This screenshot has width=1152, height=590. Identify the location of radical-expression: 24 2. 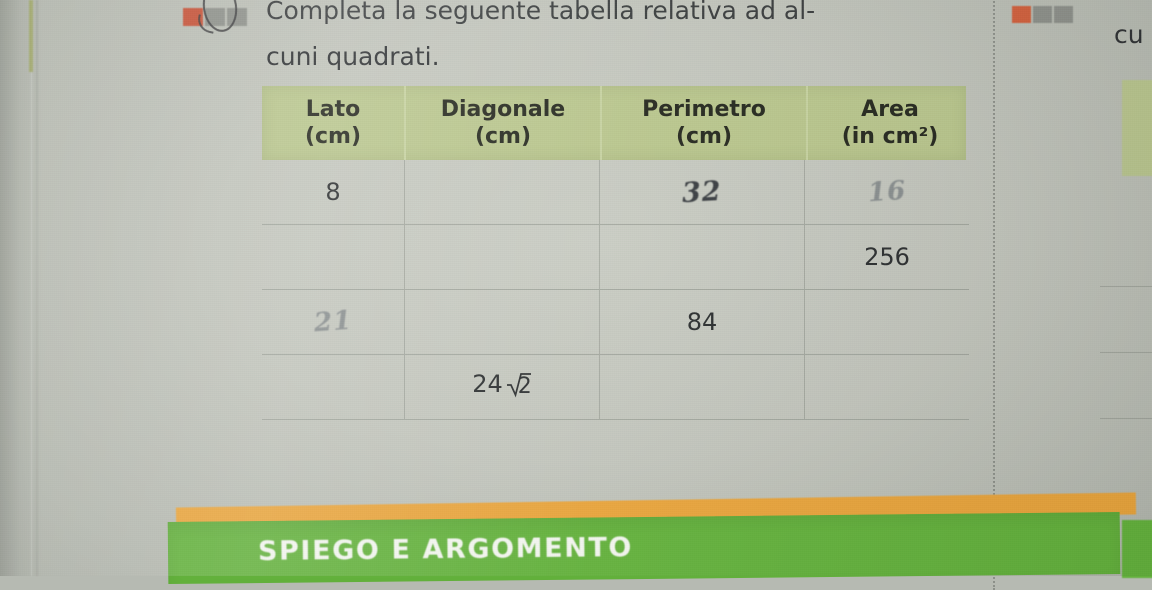
(502, 387).